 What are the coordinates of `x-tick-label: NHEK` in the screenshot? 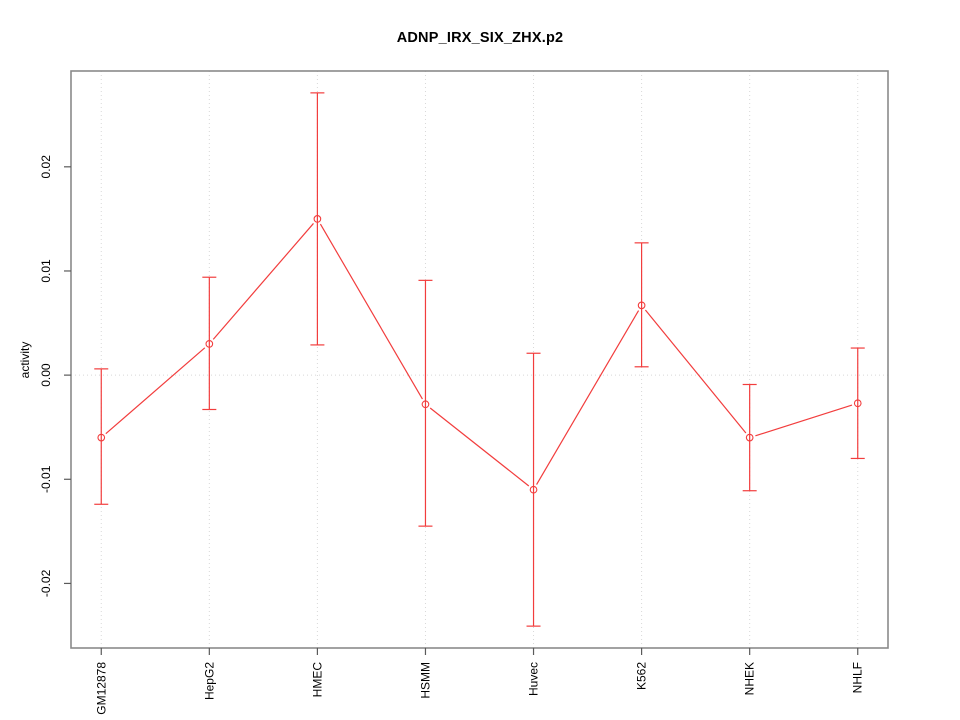 It's located at (750, 678).